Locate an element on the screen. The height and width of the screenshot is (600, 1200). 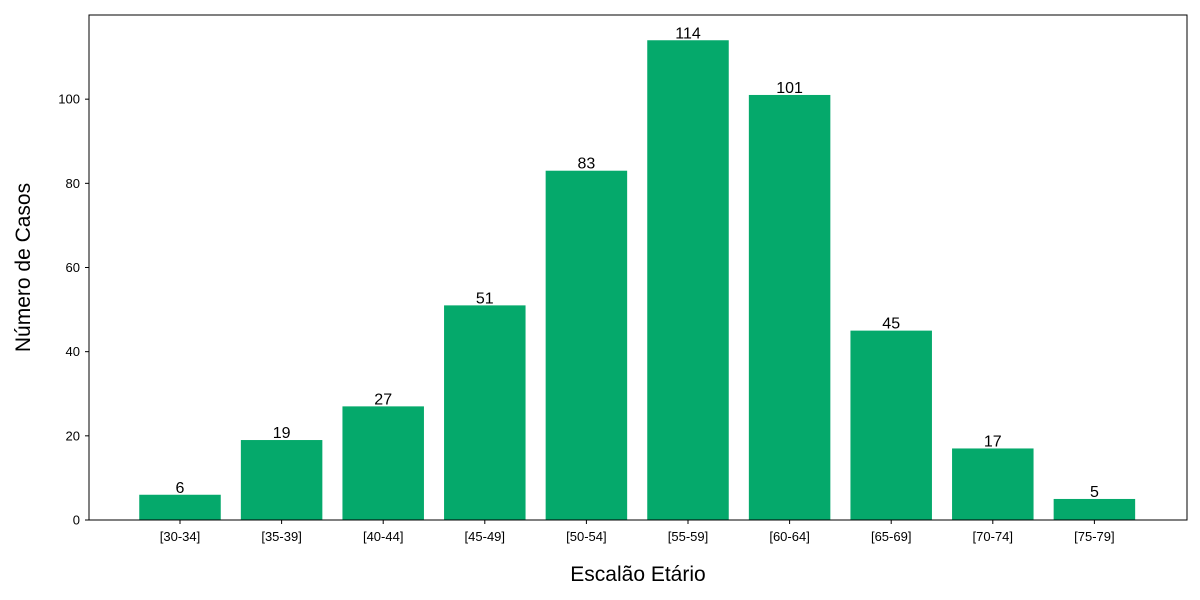
x-tick-label: [65-69] is located at coordinates (891, 536).